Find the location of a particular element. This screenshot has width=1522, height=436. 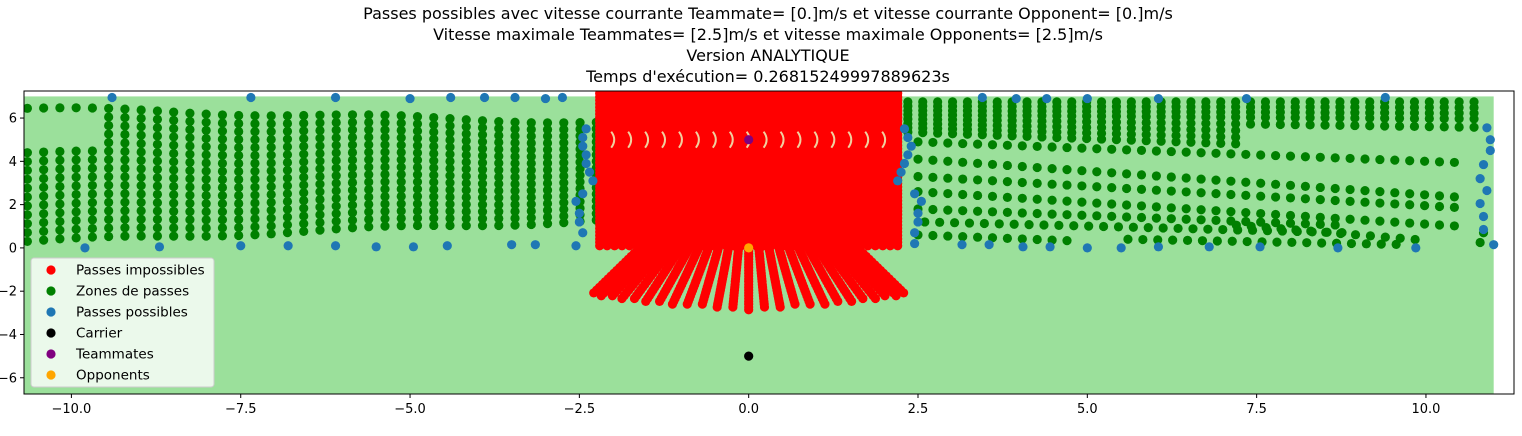

x-tick-label: −5.0 is located at coordinates (410, 409).